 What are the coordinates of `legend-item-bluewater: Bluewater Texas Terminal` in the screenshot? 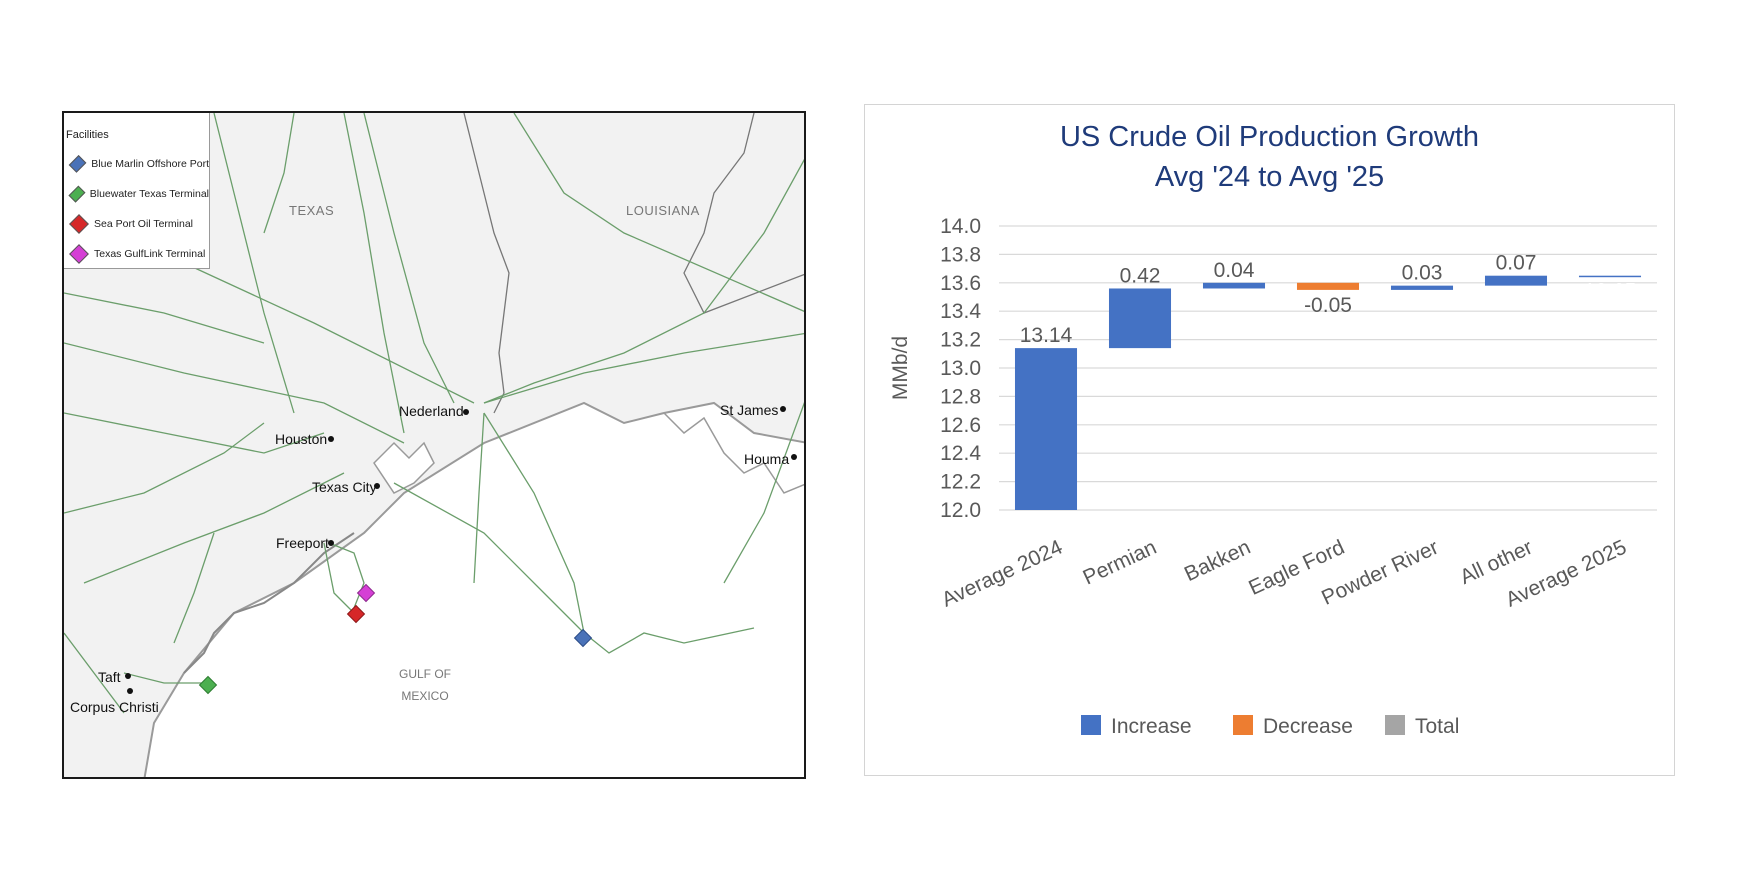 It's located at (137, 194).